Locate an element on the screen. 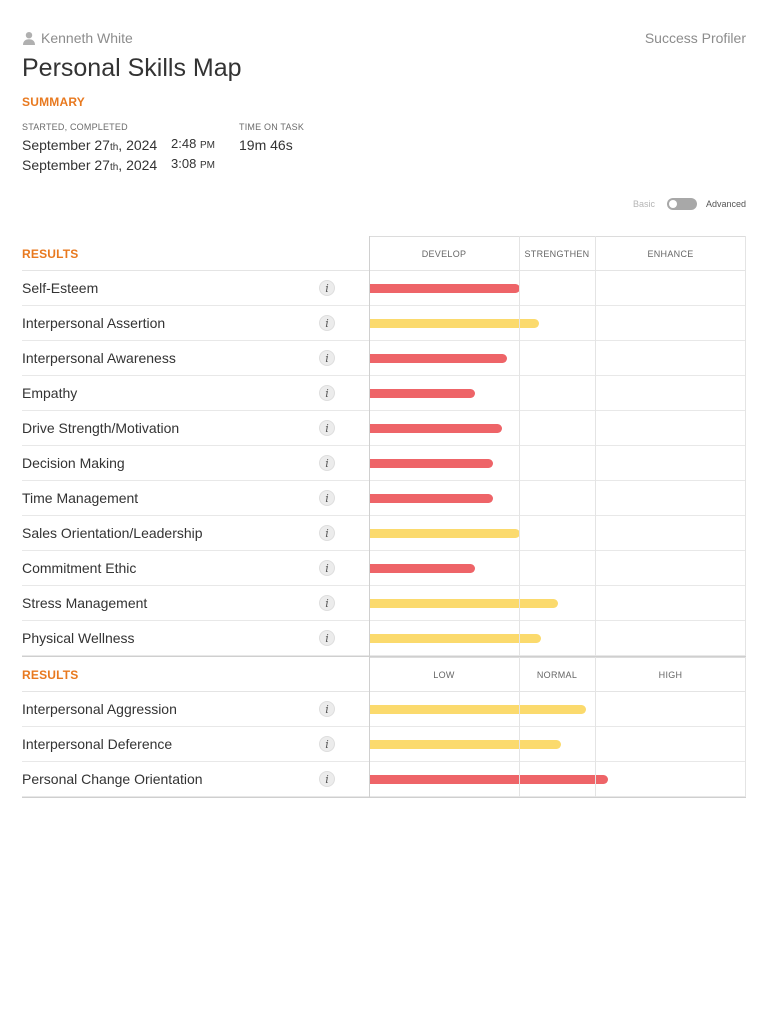  scale-header: LOW NORMAL HIGH is located at coordinates (557, 674).